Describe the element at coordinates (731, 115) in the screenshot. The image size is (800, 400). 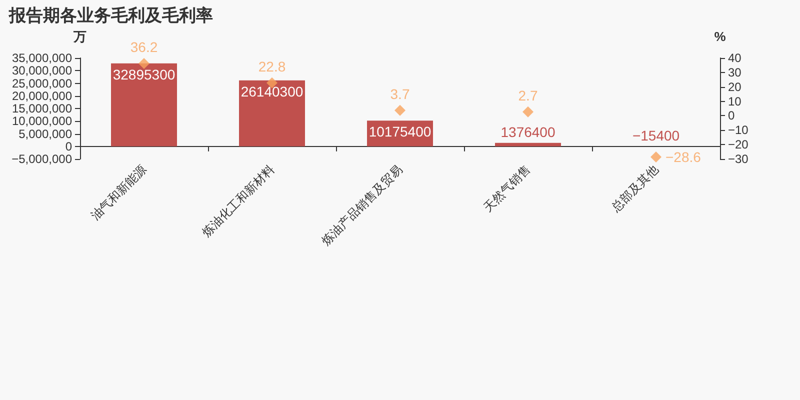
I see `y2-tick-label: 0` at that location.